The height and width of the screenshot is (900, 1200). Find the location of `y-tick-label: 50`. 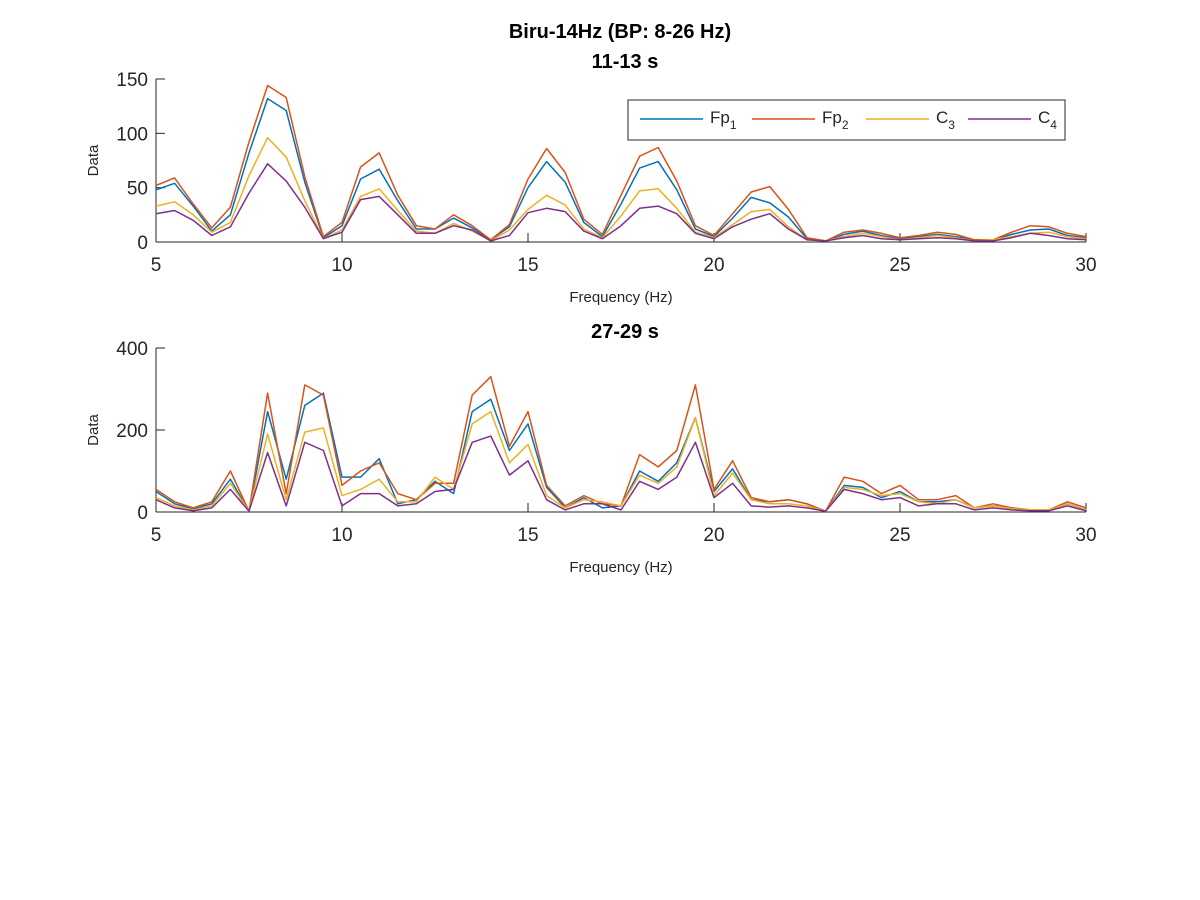

y-tick-label: 50 is located at coordinates (137, 189).